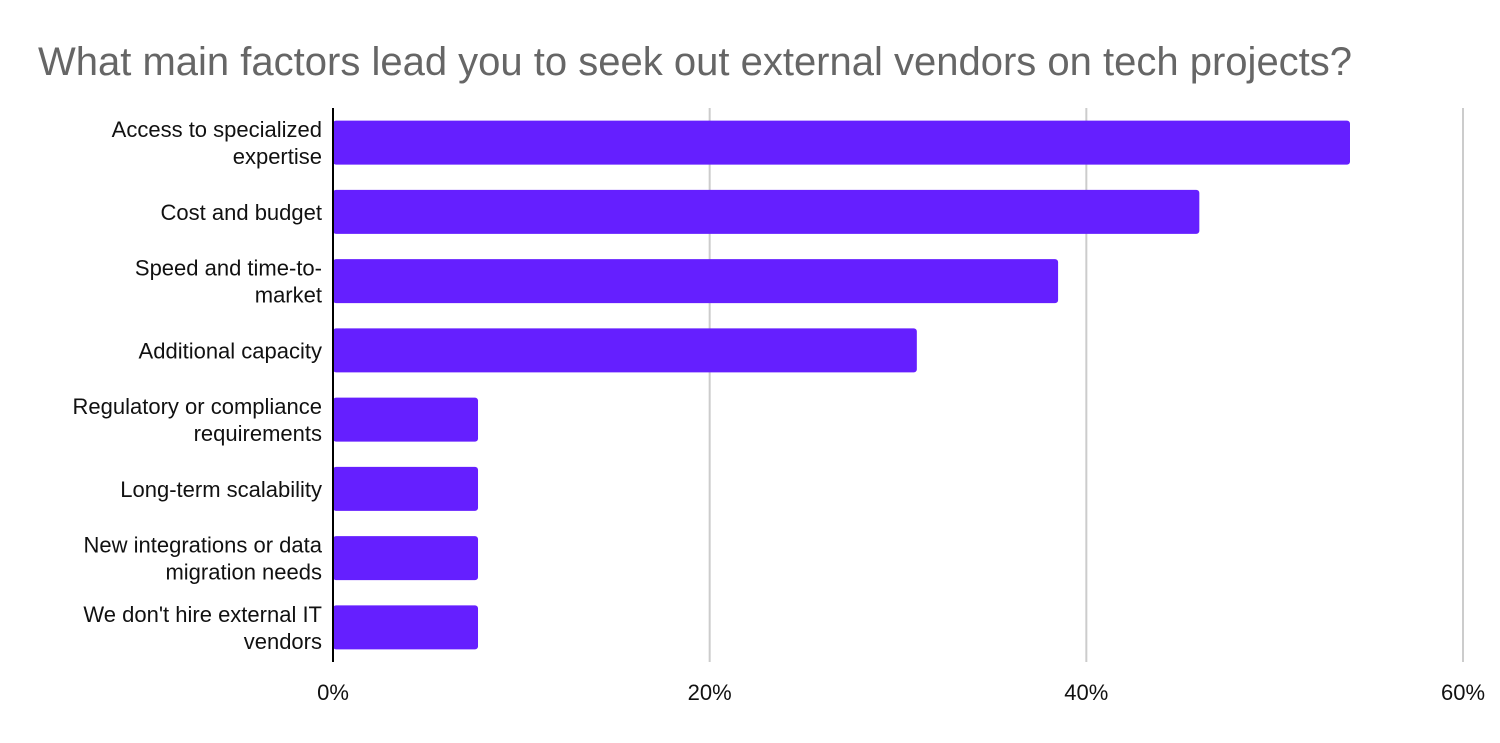  I want to click on category-label: We don't hire external IT vendors, so click(202, 628).